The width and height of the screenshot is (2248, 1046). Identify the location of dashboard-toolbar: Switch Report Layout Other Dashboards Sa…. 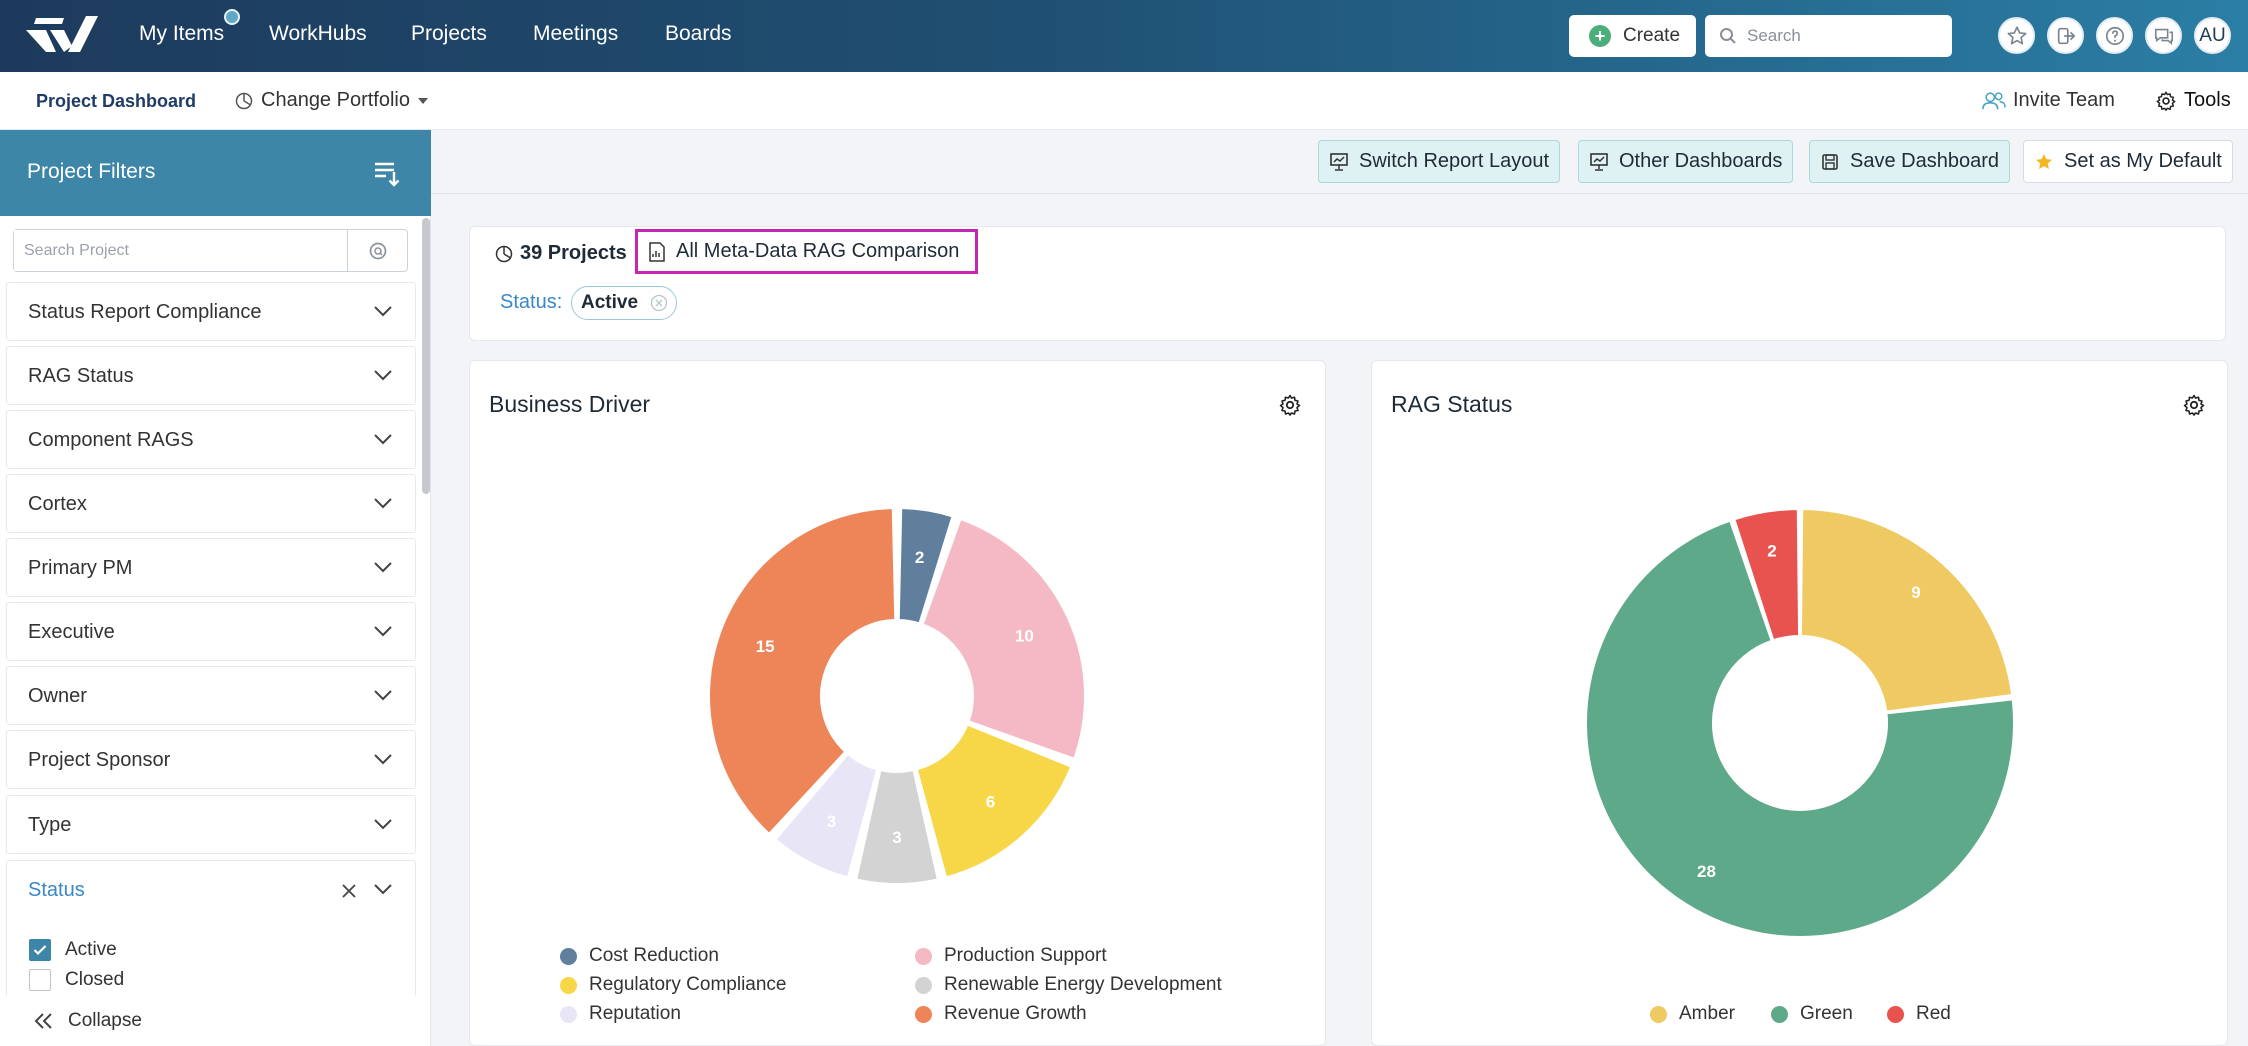
(1339, 162).